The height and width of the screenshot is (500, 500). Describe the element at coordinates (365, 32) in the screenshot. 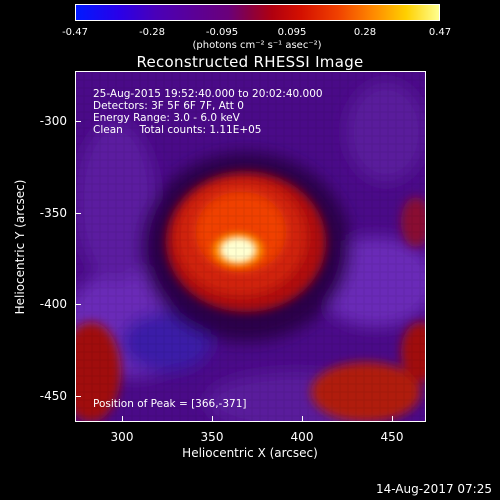

I see `colorbar-tick: 0.28` at that location.